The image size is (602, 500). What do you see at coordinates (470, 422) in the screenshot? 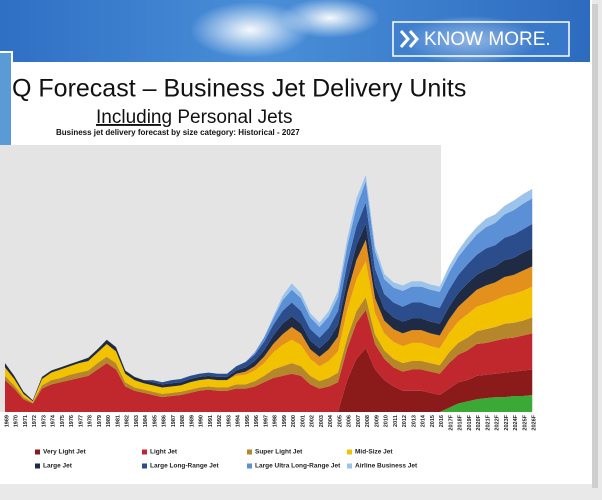
I see `x-tick-label: 2019F` at bounding box center [470, 422].